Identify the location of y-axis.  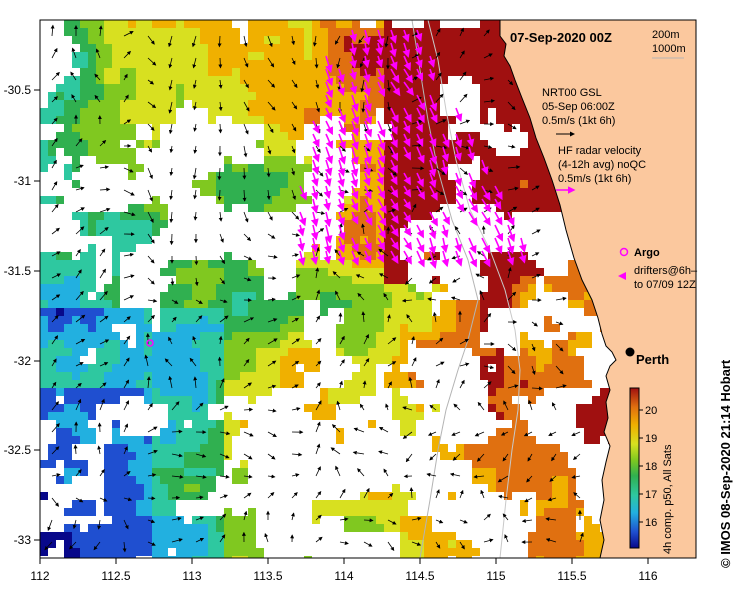
(37, 315).